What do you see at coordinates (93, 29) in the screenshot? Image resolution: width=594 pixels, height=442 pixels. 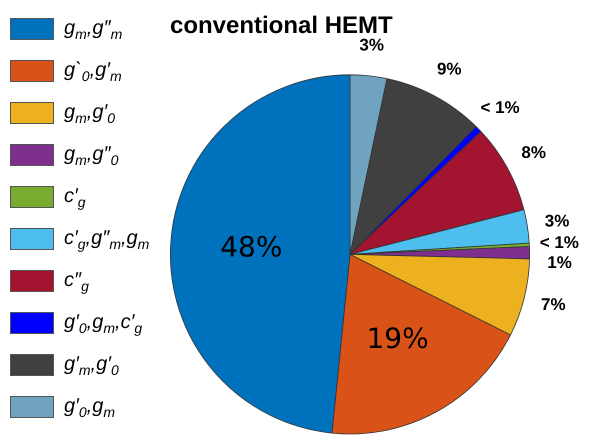 I see `legend-label: g$_{m}$,g″$_{m}$` at bounding box center [93, 29].